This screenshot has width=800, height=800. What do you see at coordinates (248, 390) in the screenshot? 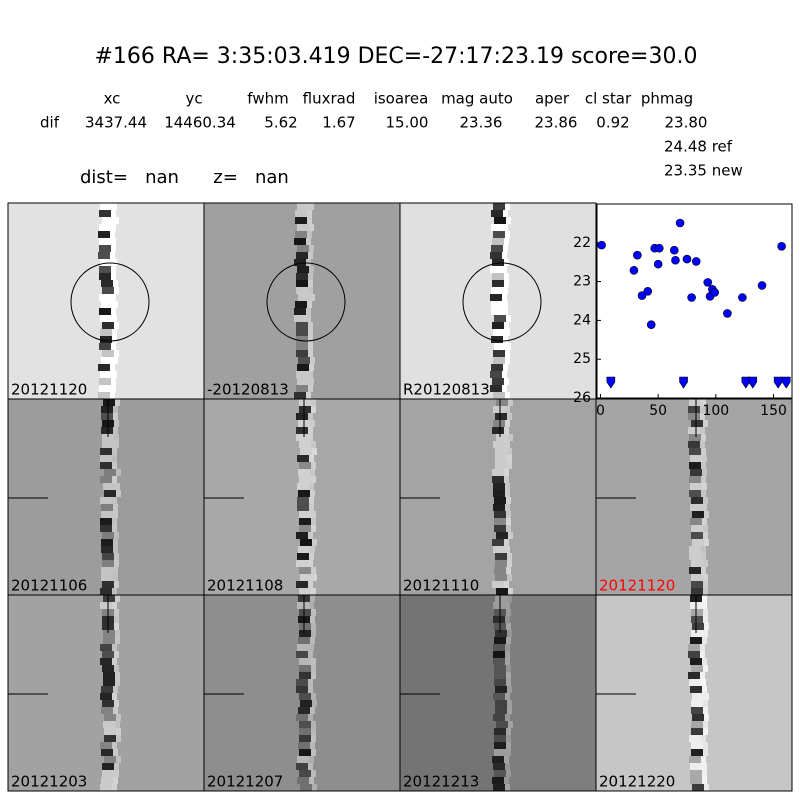
I see `stamp-label: -20120813` at bounding box center [248, 390].